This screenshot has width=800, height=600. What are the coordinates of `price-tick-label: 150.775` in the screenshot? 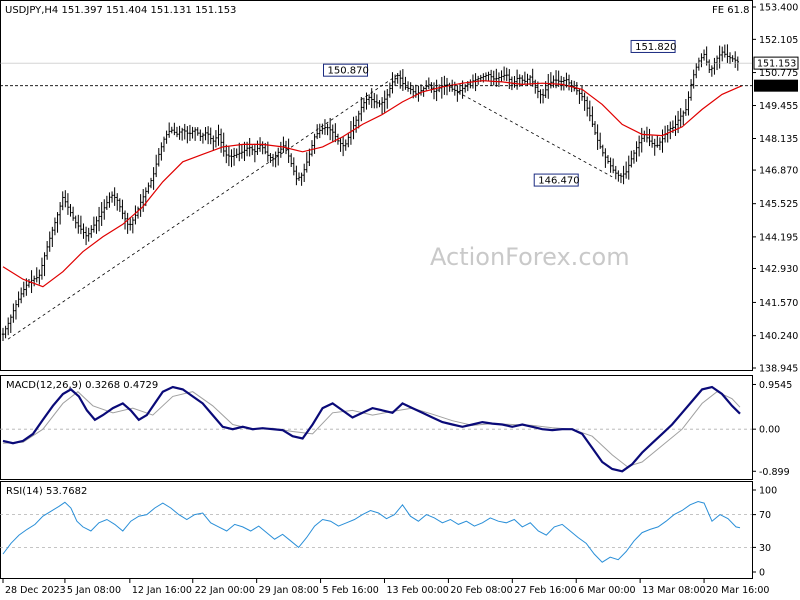 It's located at (778, 73).